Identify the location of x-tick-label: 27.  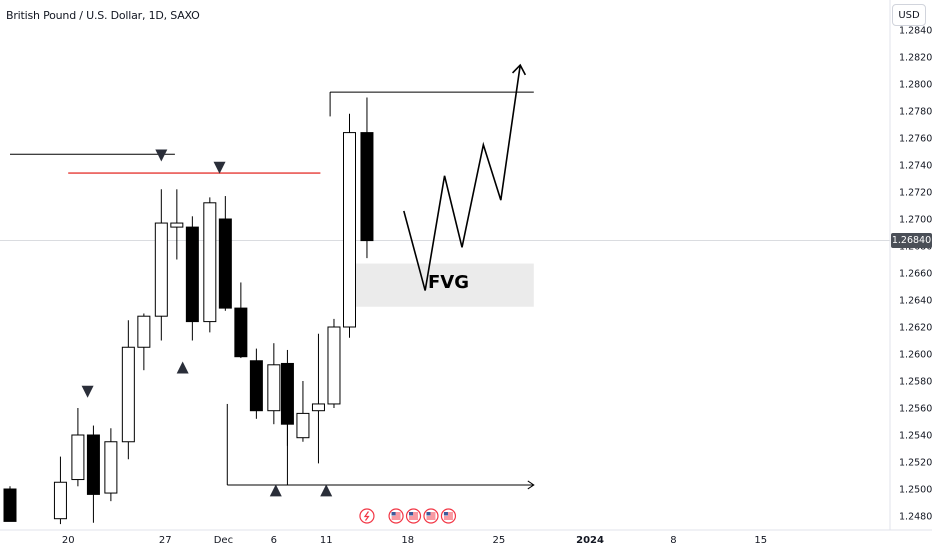
(165, 540).